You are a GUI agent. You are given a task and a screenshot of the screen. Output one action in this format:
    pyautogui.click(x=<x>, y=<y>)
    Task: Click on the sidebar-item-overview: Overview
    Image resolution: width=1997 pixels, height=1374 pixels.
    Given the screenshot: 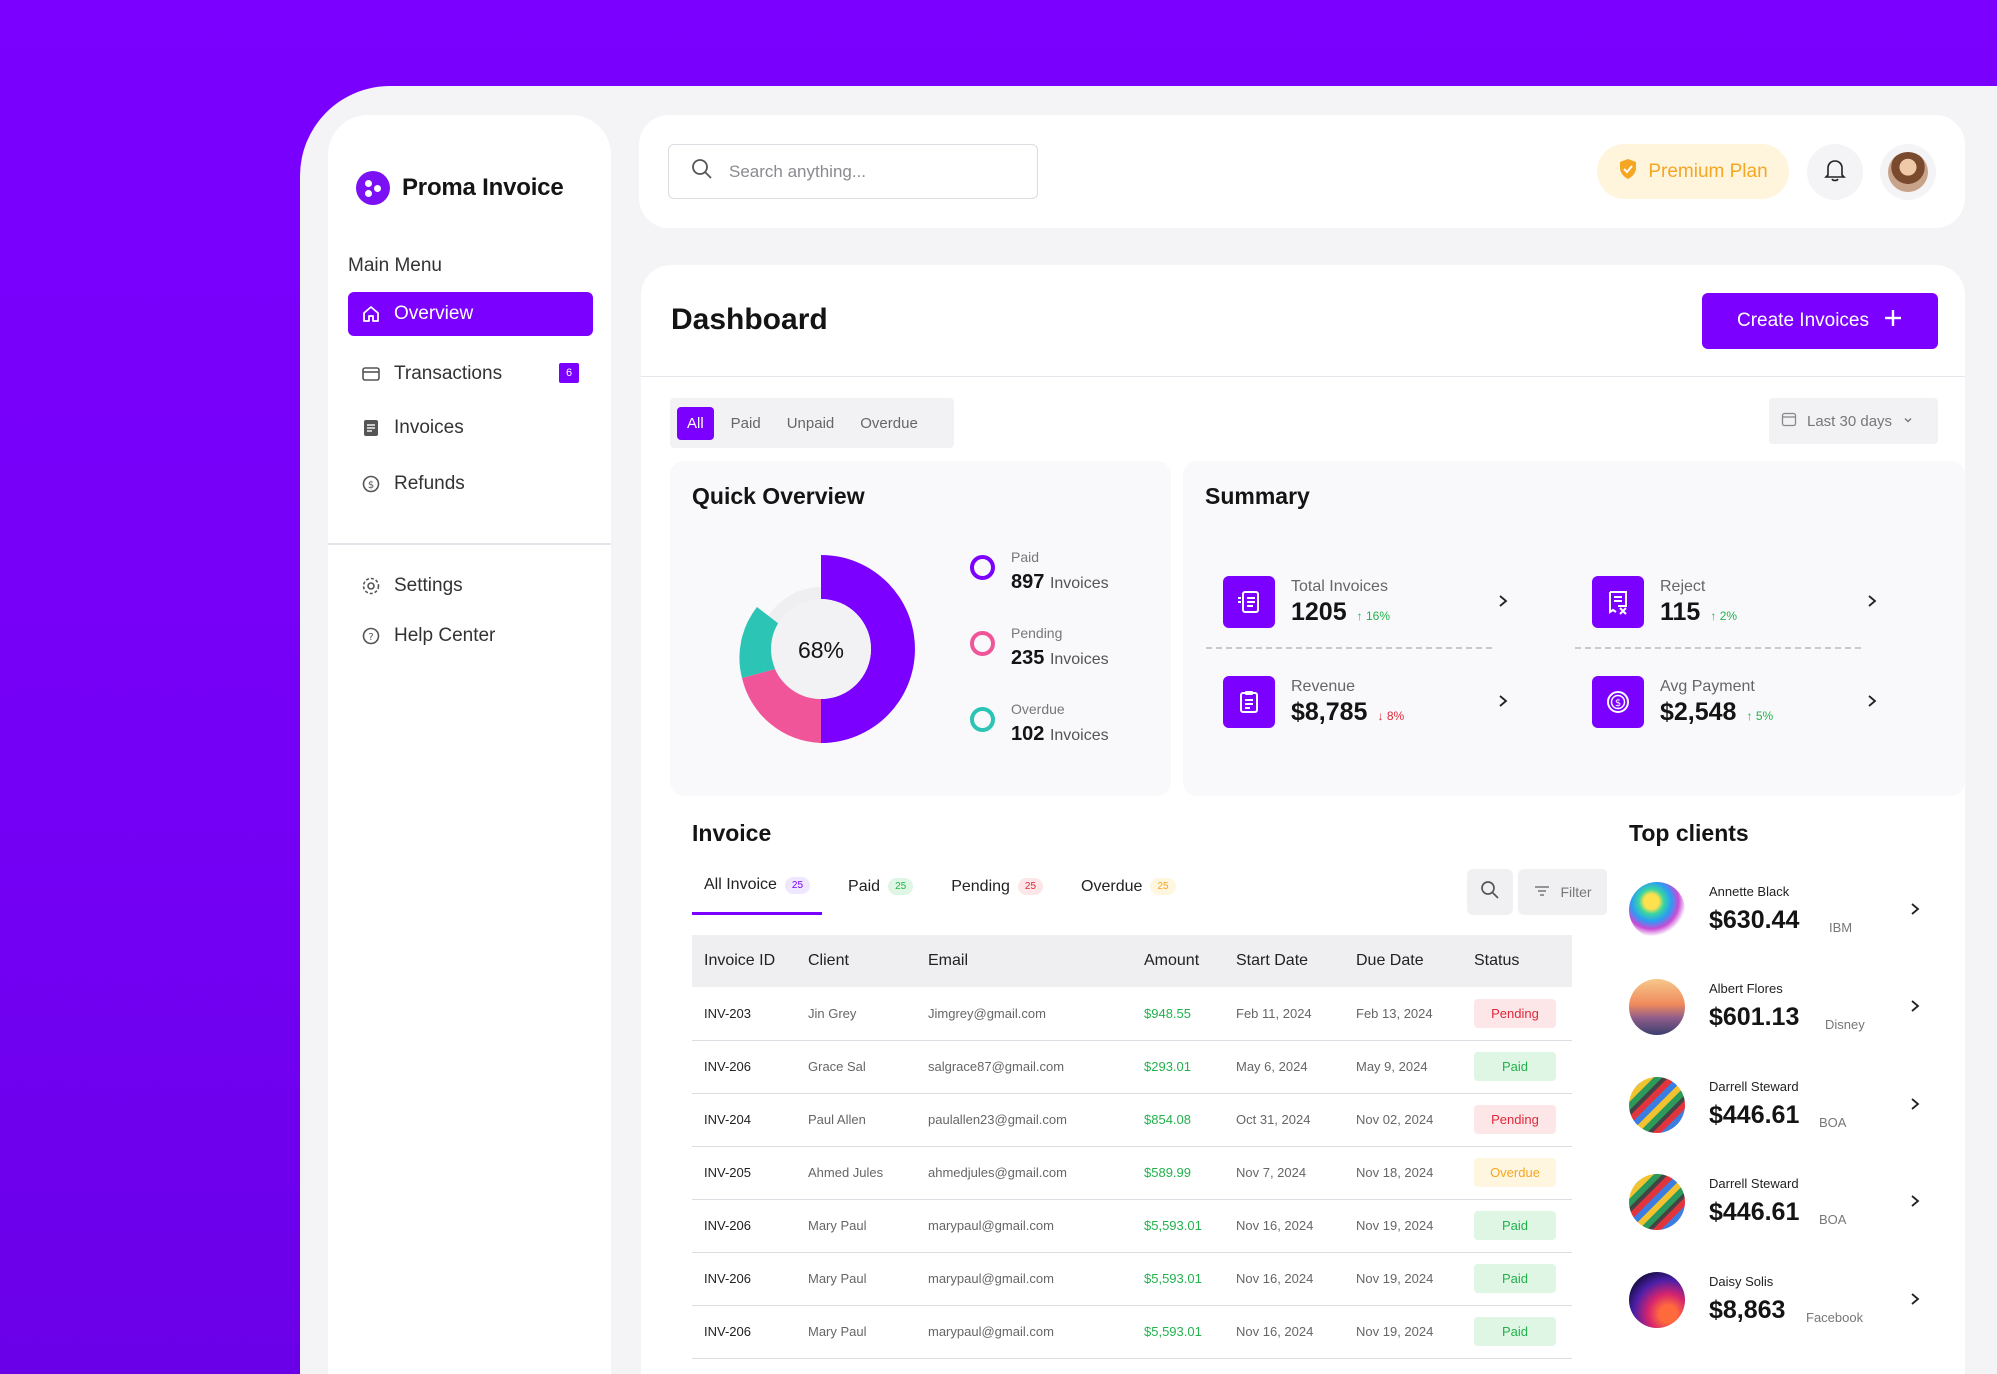 What is the action you would take?
    pyautogui.click(x=470, y=314)
    